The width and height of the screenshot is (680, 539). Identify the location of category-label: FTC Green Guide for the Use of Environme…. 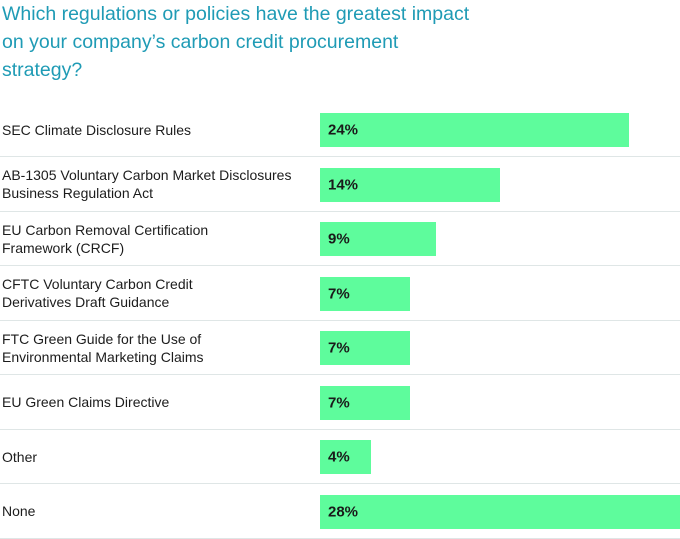
(103, 347).